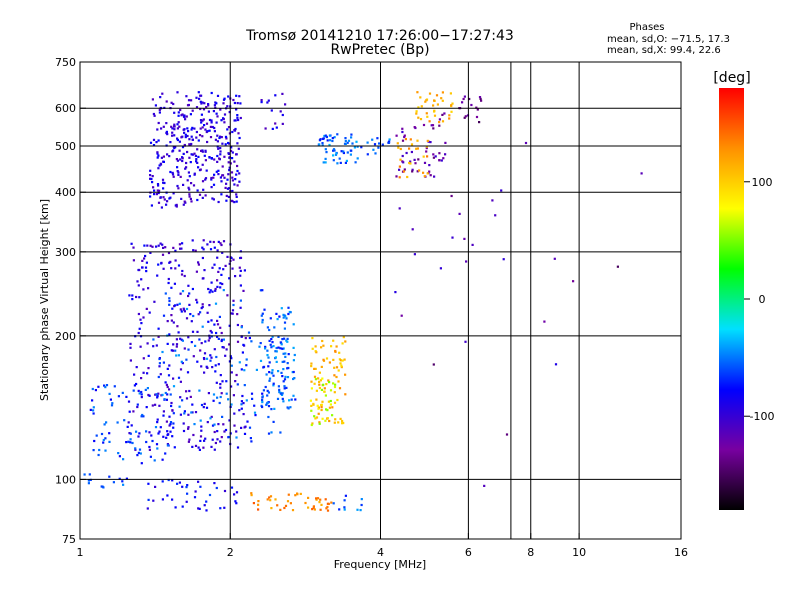 This screenshot has width=800, height=604. I want to click on x-tick-label: 4, so click(380, 552).